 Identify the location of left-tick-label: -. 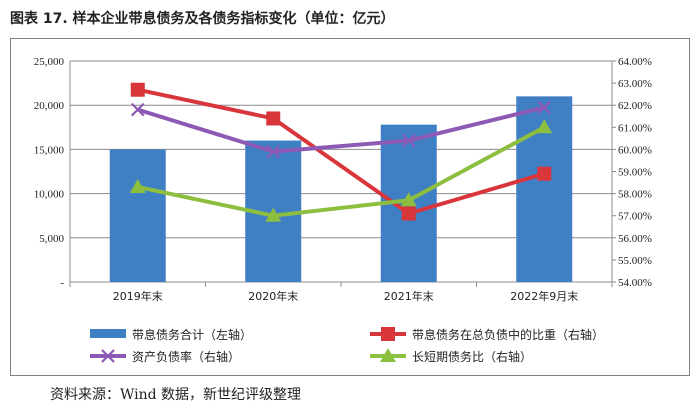
(62, 283).